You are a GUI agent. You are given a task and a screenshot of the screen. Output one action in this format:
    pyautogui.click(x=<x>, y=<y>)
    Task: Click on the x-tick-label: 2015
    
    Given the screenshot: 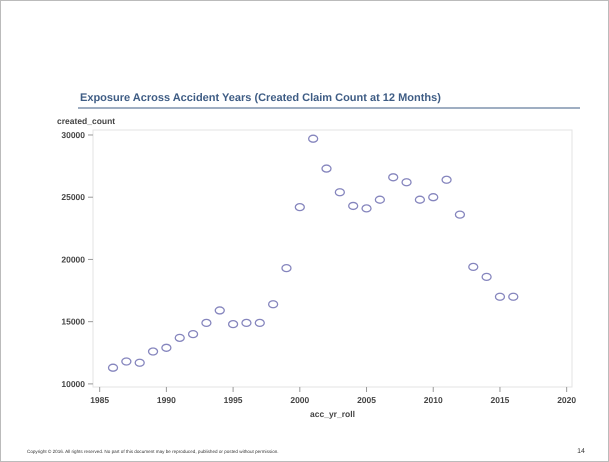 What is the action you would take?
    pyautogui.click(x=500, y=400)
    